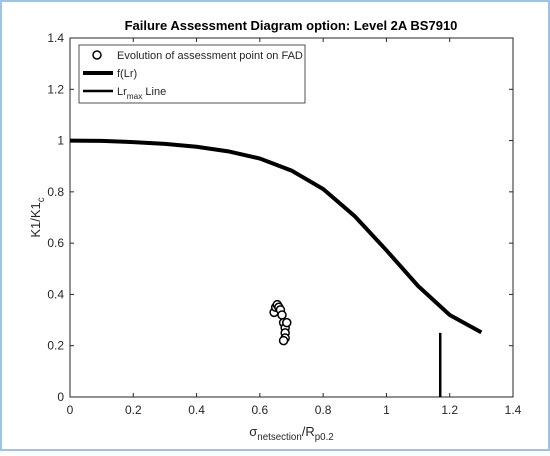  Describe the element at coordinates (35, 219) in the screenshot. I see `label-part: K1/K1` at that location.